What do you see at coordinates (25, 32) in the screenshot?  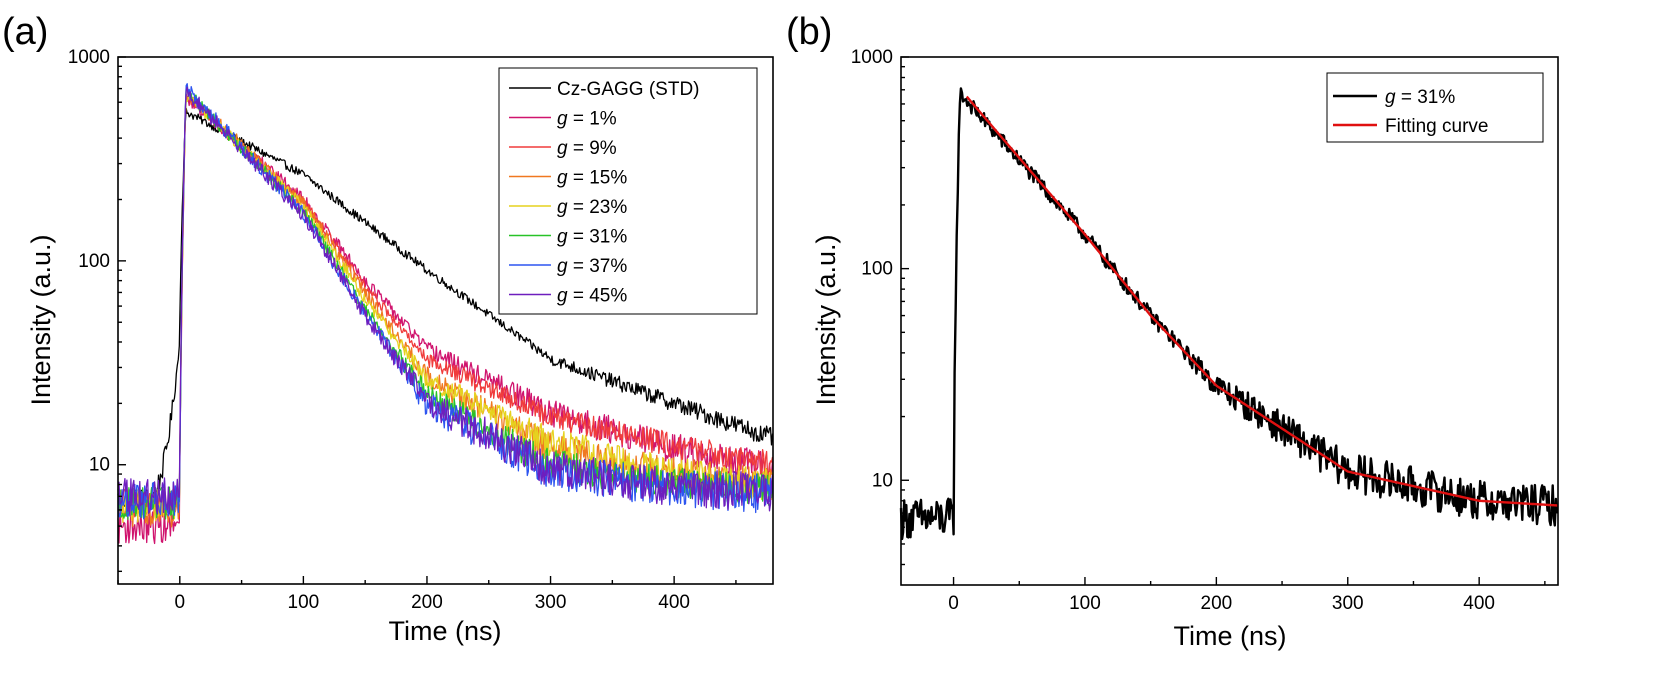 I see `panel-a-label: (a)` at bounding box center [25, 32].